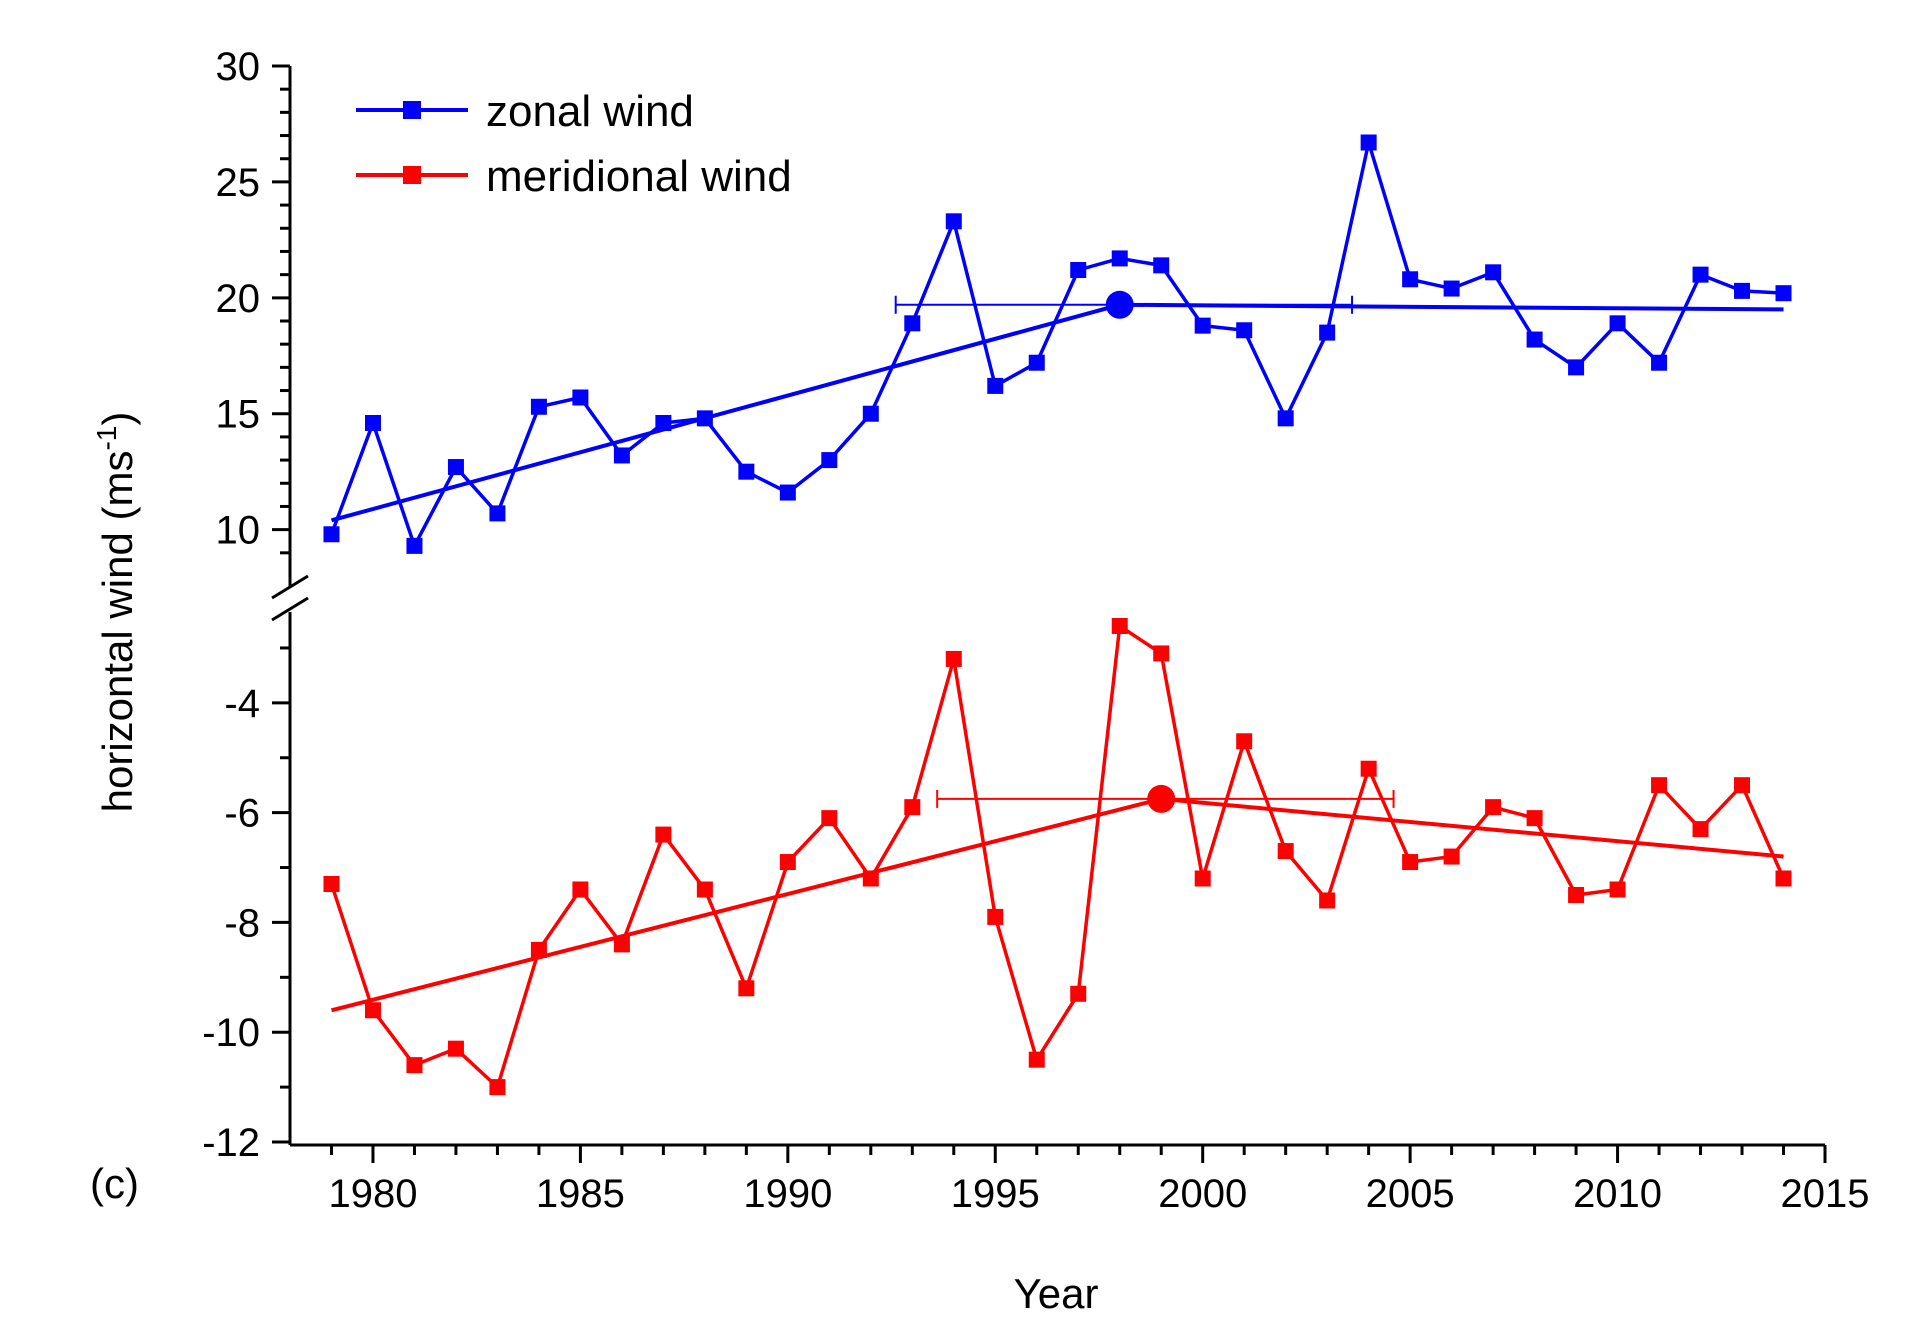 The image size is (1920, 1342). Describe the element at coordinates (242, 814) in the screenshot. I see `y-tick-label: -6` at that location.